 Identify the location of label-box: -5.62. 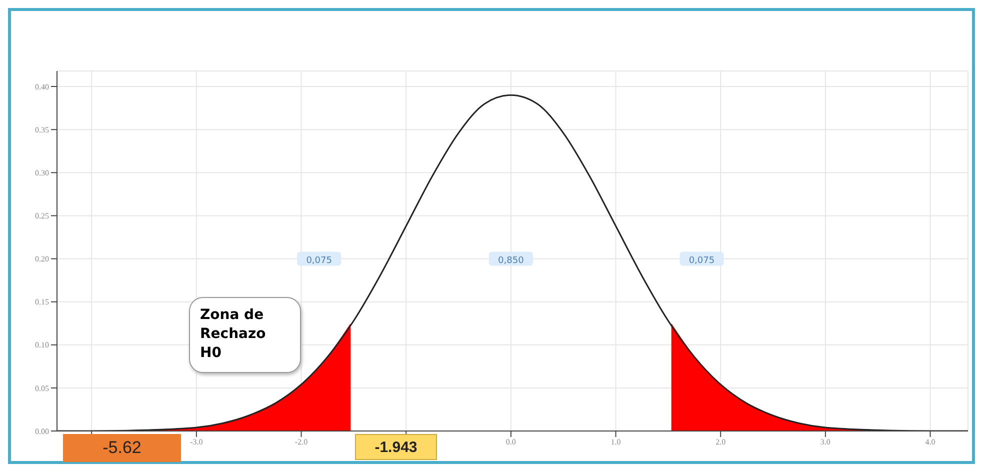
(122, 448).